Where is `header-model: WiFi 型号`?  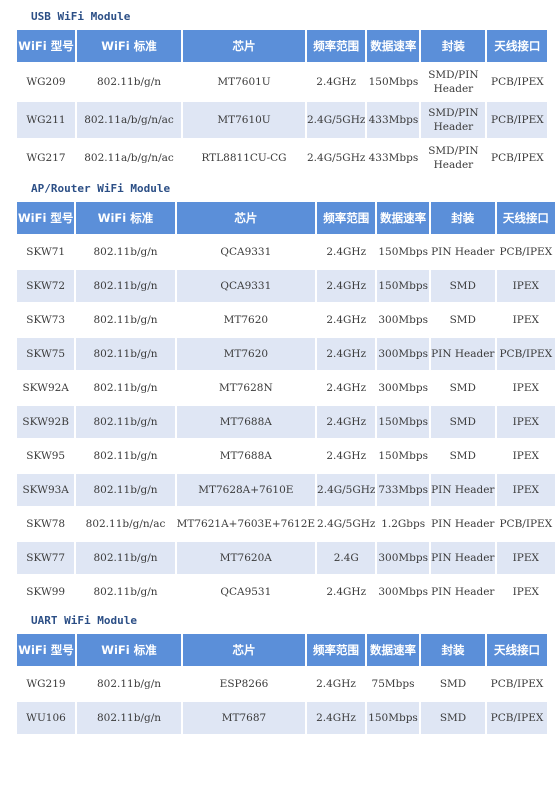
header-model: WiFi 型号 is located at coordinates (46, 46).